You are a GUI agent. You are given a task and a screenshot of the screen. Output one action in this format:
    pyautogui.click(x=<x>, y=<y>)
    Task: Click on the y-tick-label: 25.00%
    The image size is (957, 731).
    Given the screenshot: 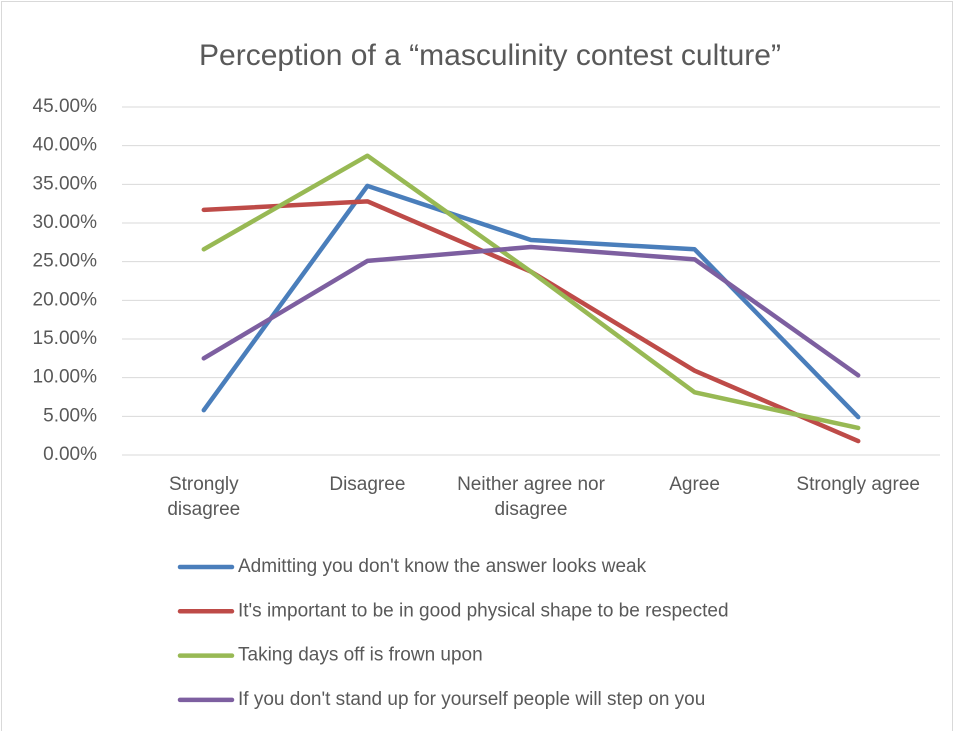 What is the action you would take?
    pyautogui.click(x=65, y=261)
    